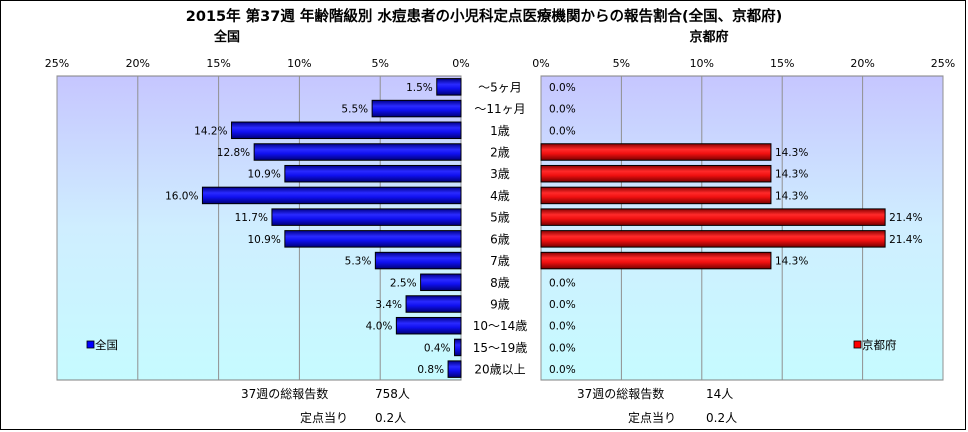 The width and height of the screenshot is (968, 432). Describe the element at coordinates (430, 370) in the screenshot. I see `data-label-left: 0.8%` at that location.